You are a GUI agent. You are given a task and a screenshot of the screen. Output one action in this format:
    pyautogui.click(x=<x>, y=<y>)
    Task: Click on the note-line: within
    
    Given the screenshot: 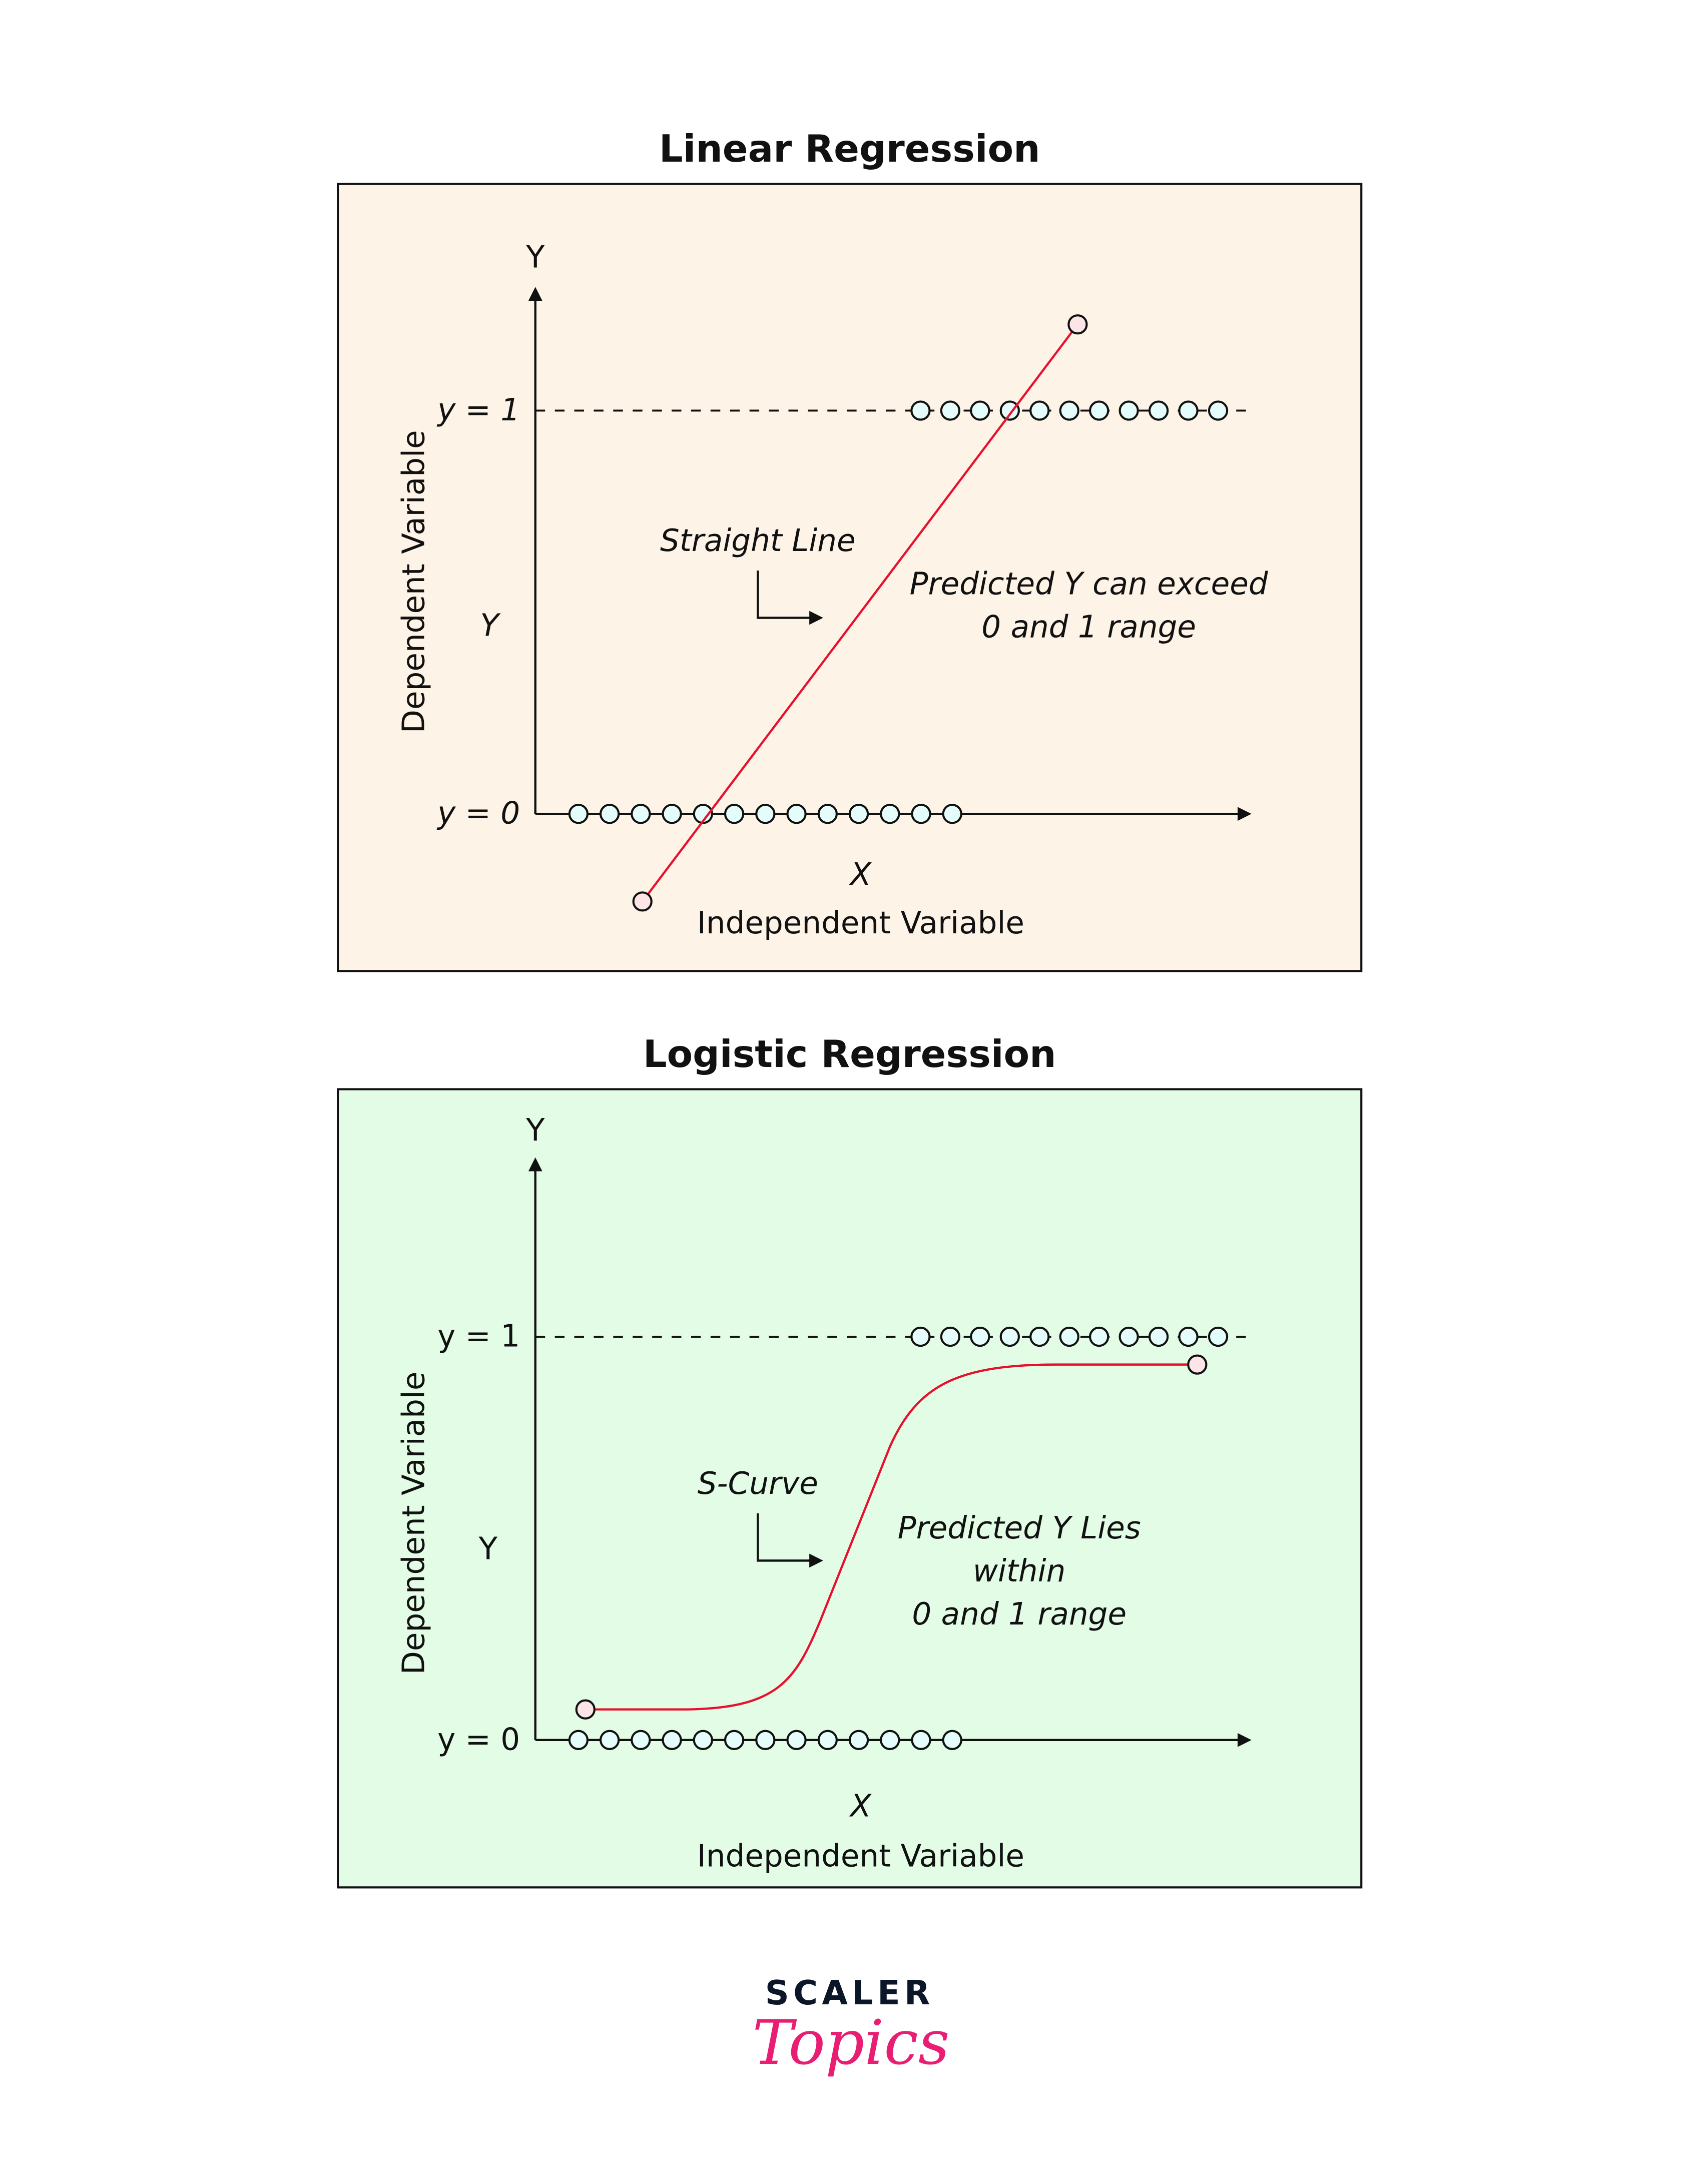 What is the action you would take?
    pyautogui.click(x=1019, y=1571)
    